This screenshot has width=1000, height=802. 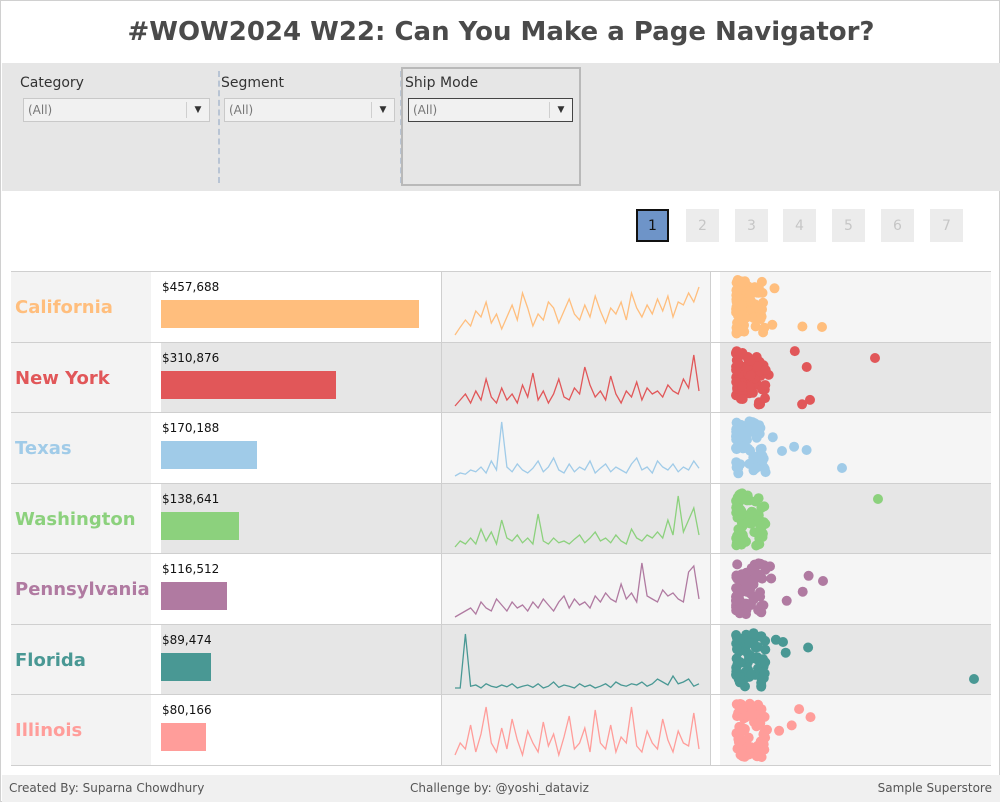 I want to click on state-row: California $457,688, so click(x=501, y=306).